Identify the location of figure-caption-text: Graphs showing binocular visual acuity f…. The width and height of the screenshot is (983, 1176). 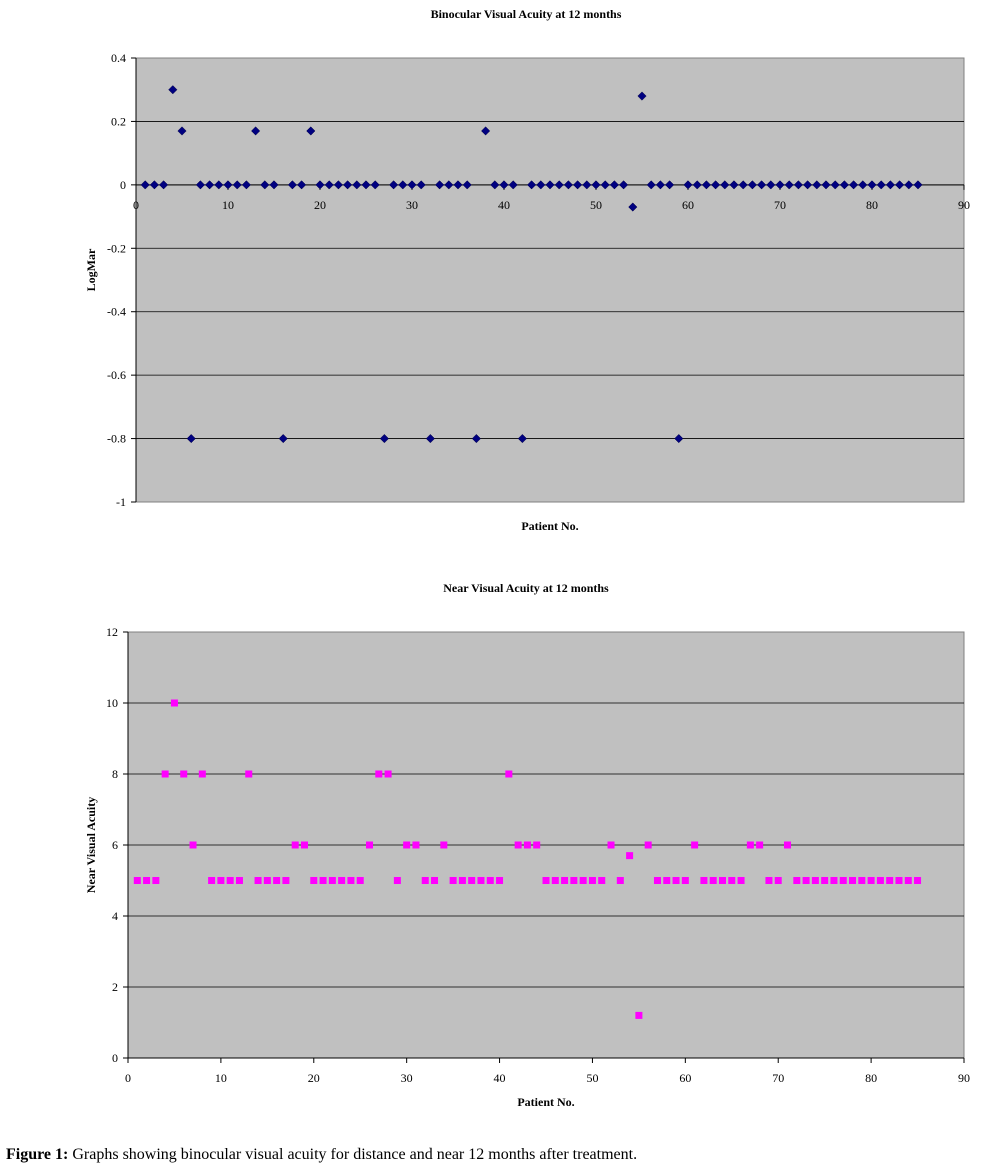
(353, 1154).